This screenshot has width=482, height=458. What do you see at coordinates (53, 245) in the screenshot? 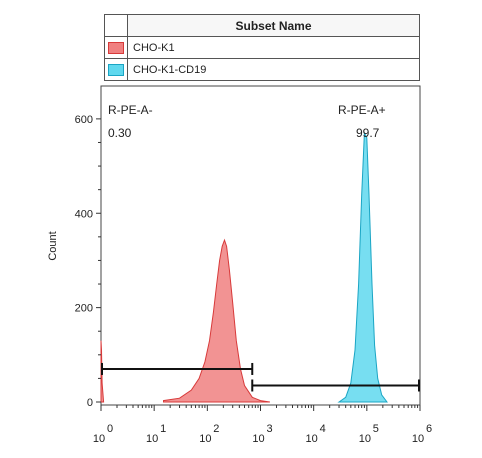
I see `y-axis-label: Count` at bounding box center [53, 245].